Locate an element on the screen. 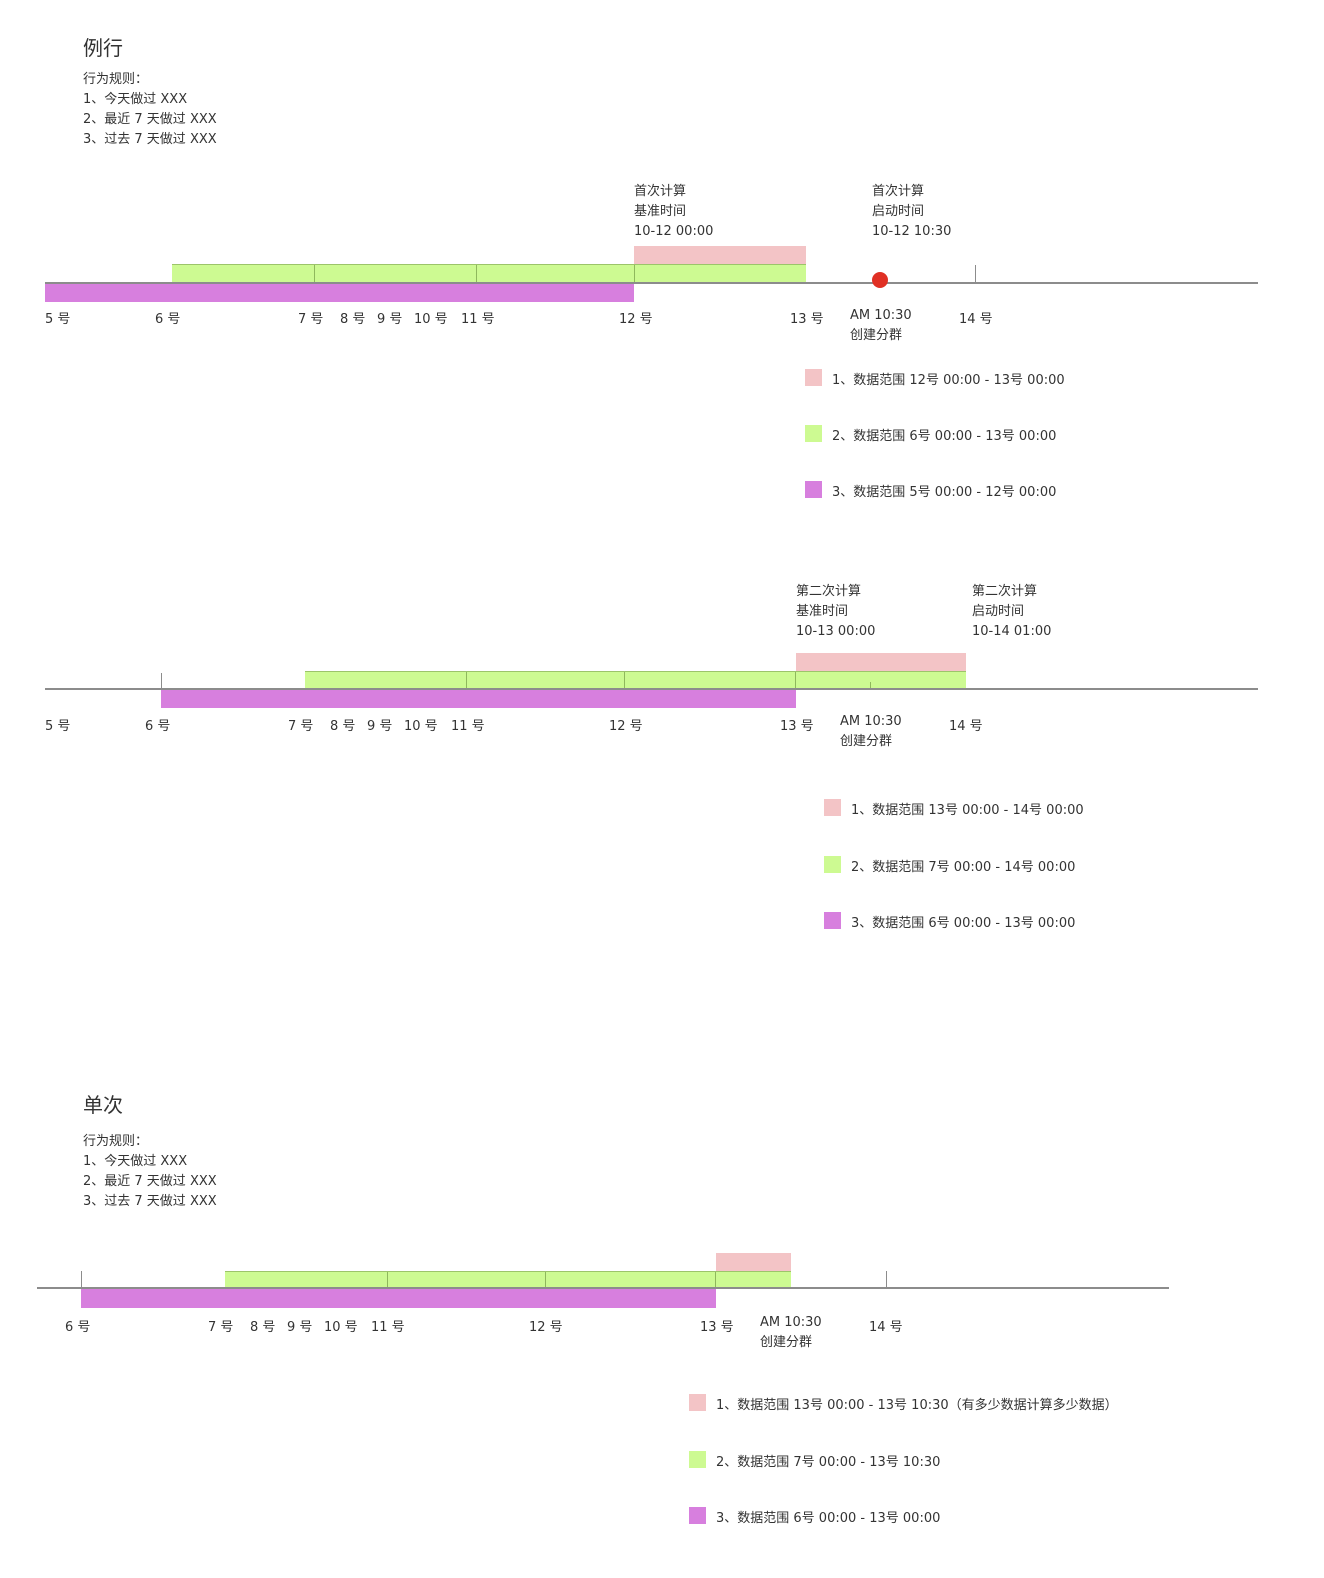  start-time-marker is located at coordinates (880, 280).